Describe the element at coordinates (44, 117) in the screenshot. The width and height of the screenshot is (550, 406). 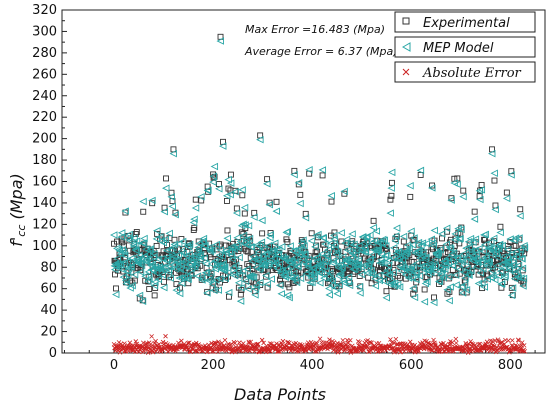
I see `y-tick-label: 220` at that location.